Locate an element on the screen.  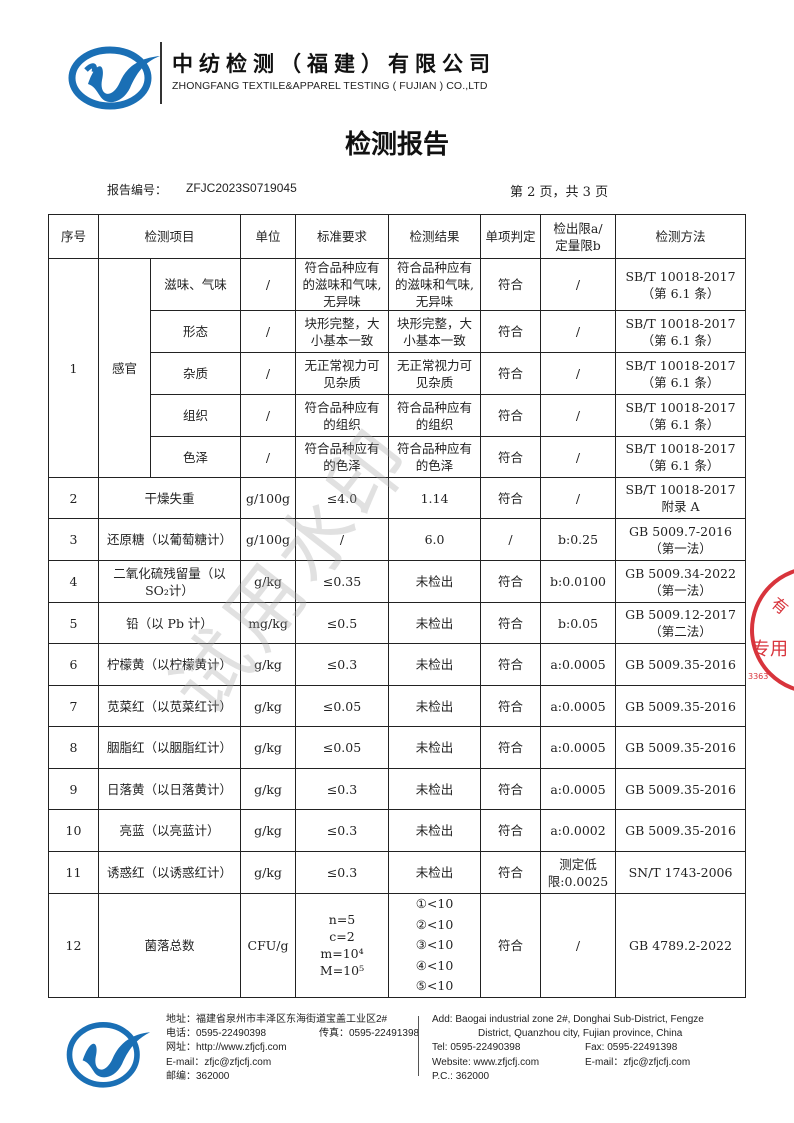
report-no: ZFJC2023S0719045 is located at coordinates (241, 188).